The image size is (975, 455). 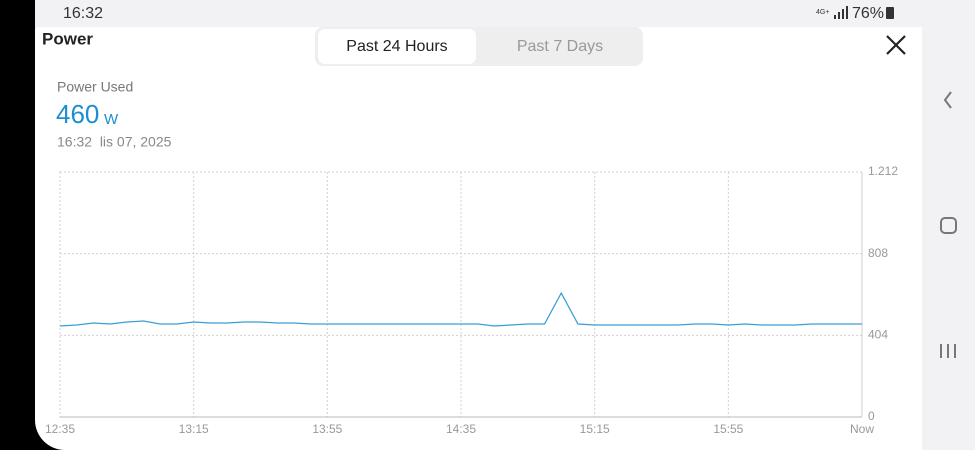 I want to click on status-bar, so click(x=479, y=13).